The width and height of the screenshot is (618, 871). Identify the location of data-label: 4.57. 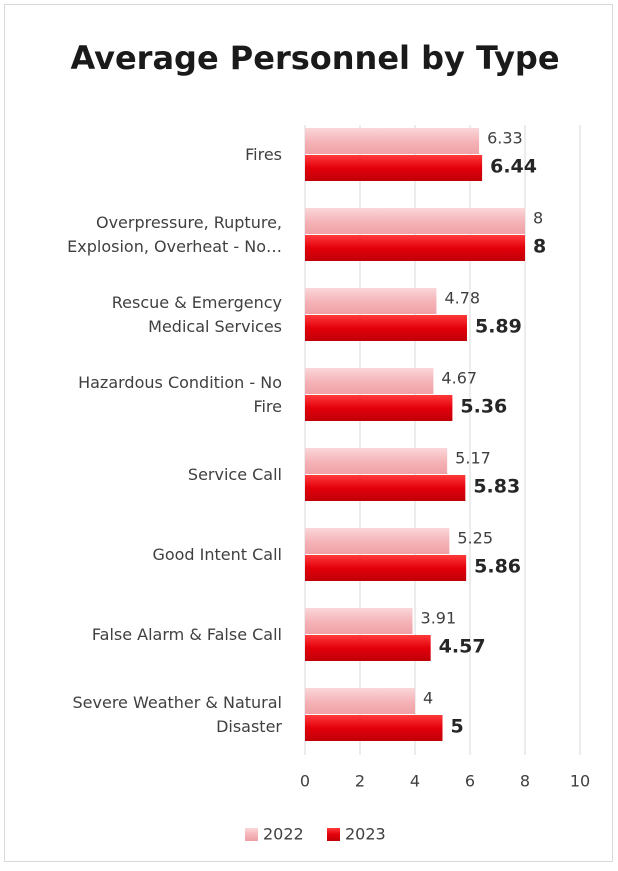
(462, 647).